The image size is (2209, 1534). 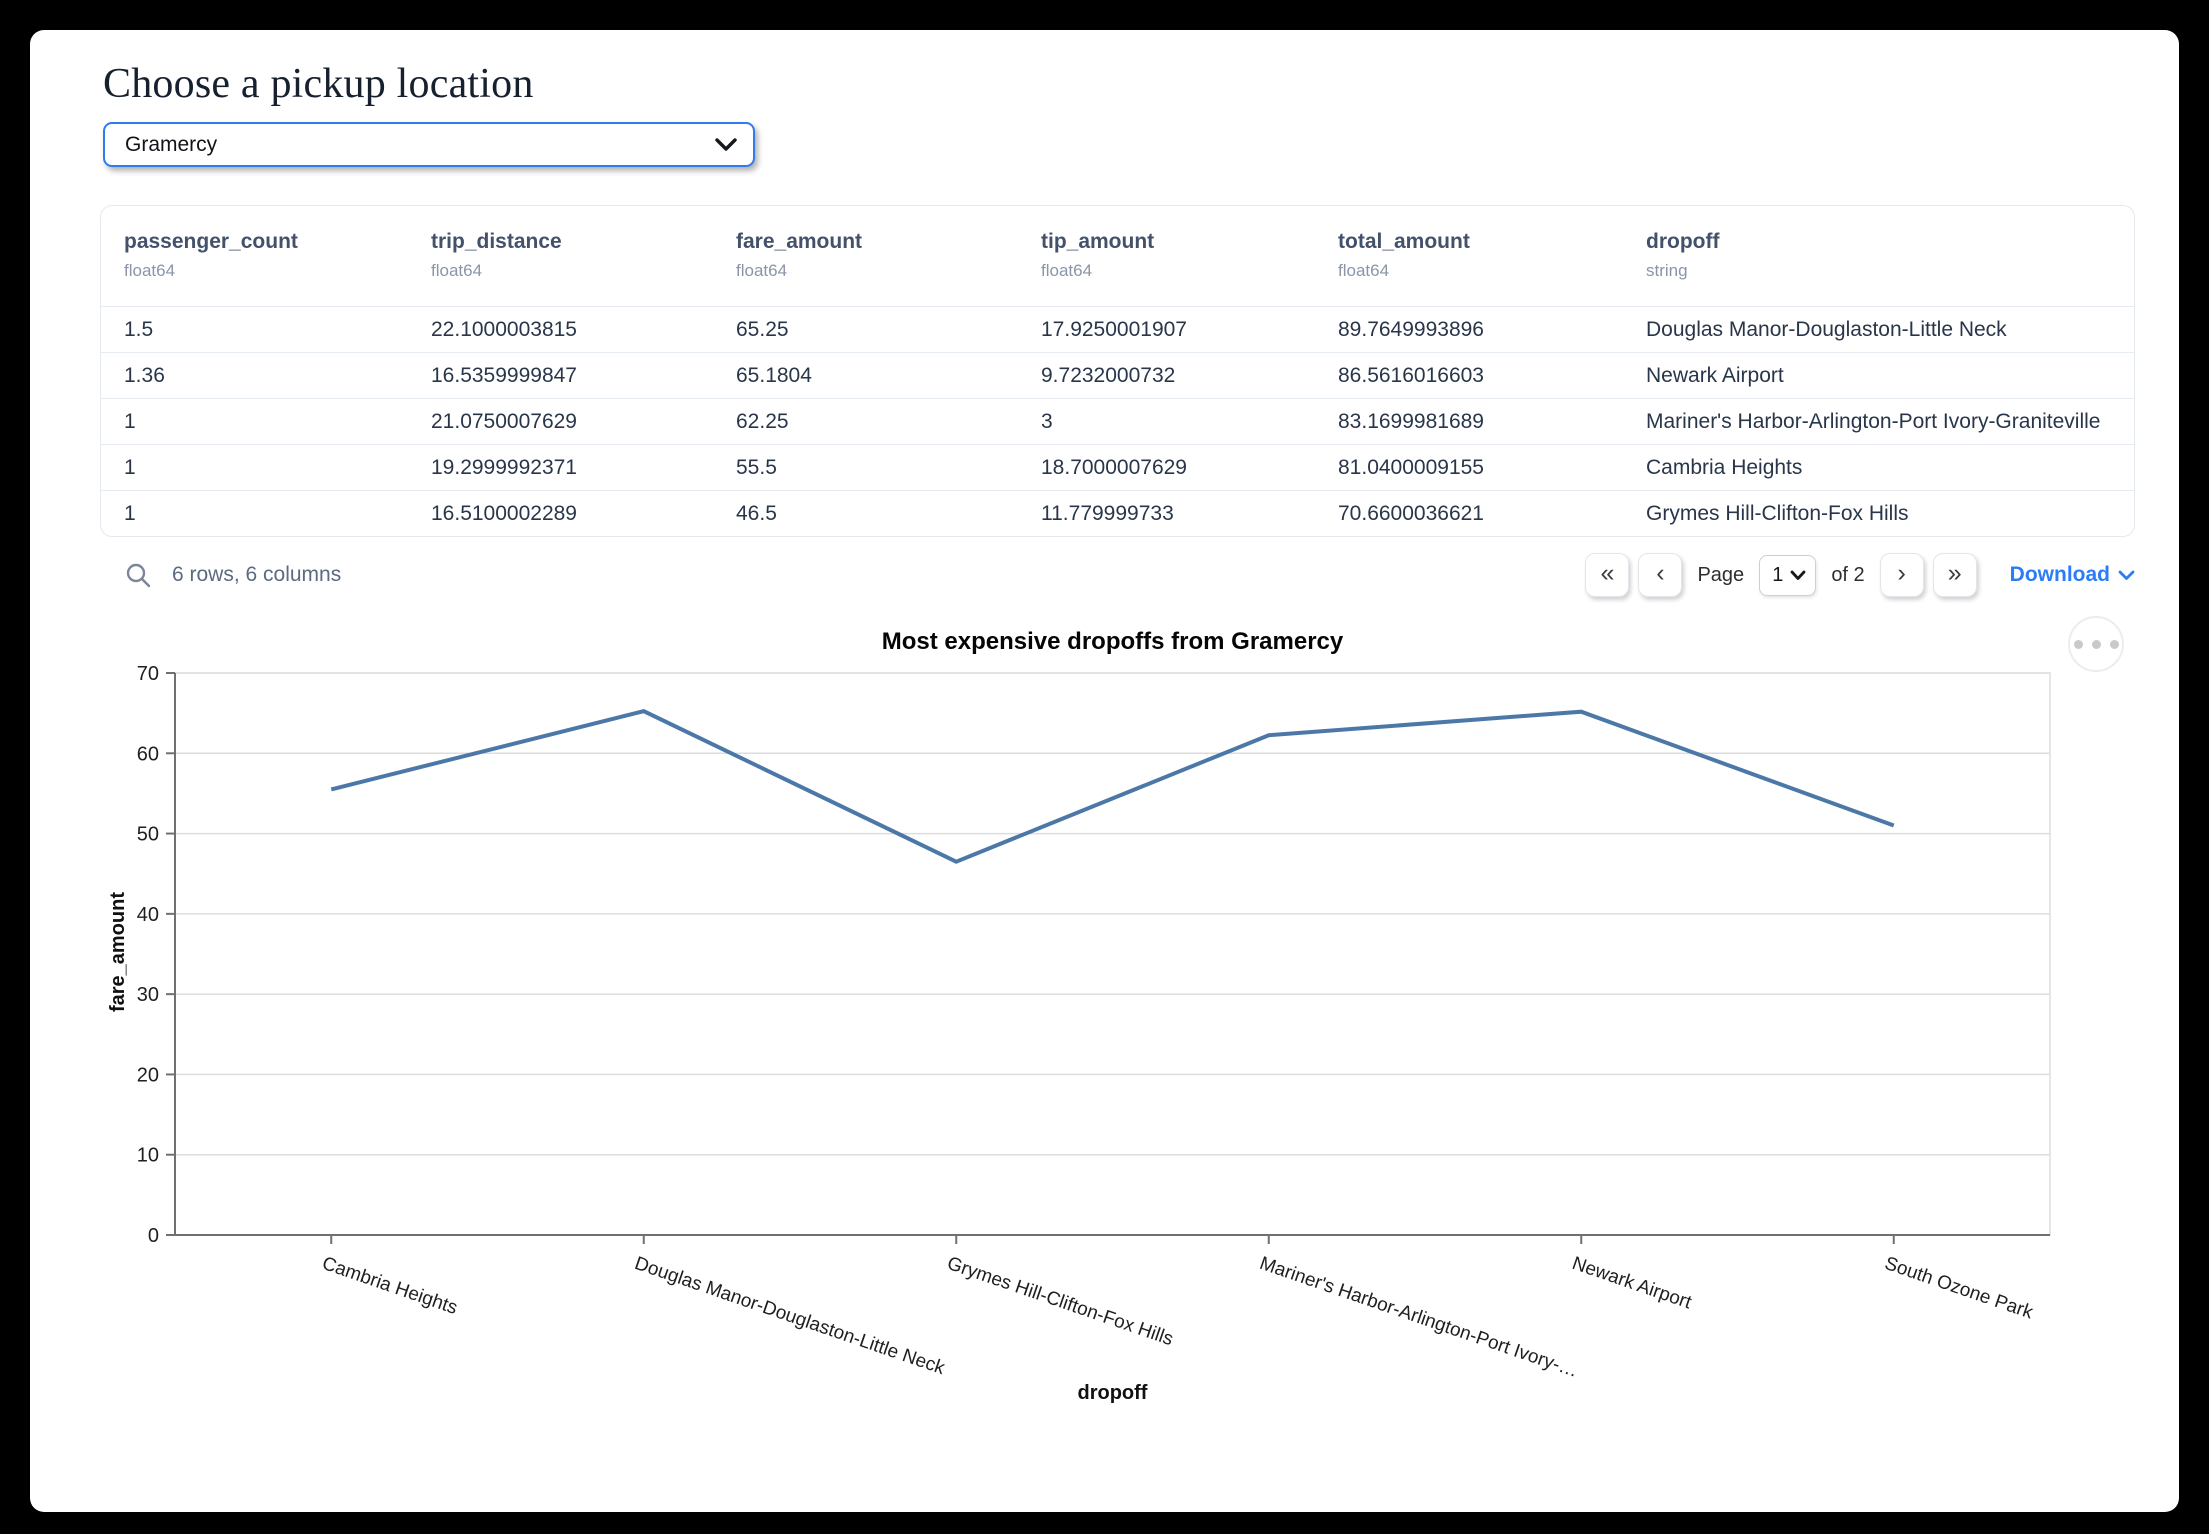 I want to click on x-tick-label: Grymes Hill-Clifton-Fox Hills, so click(x=1059, y=1301).